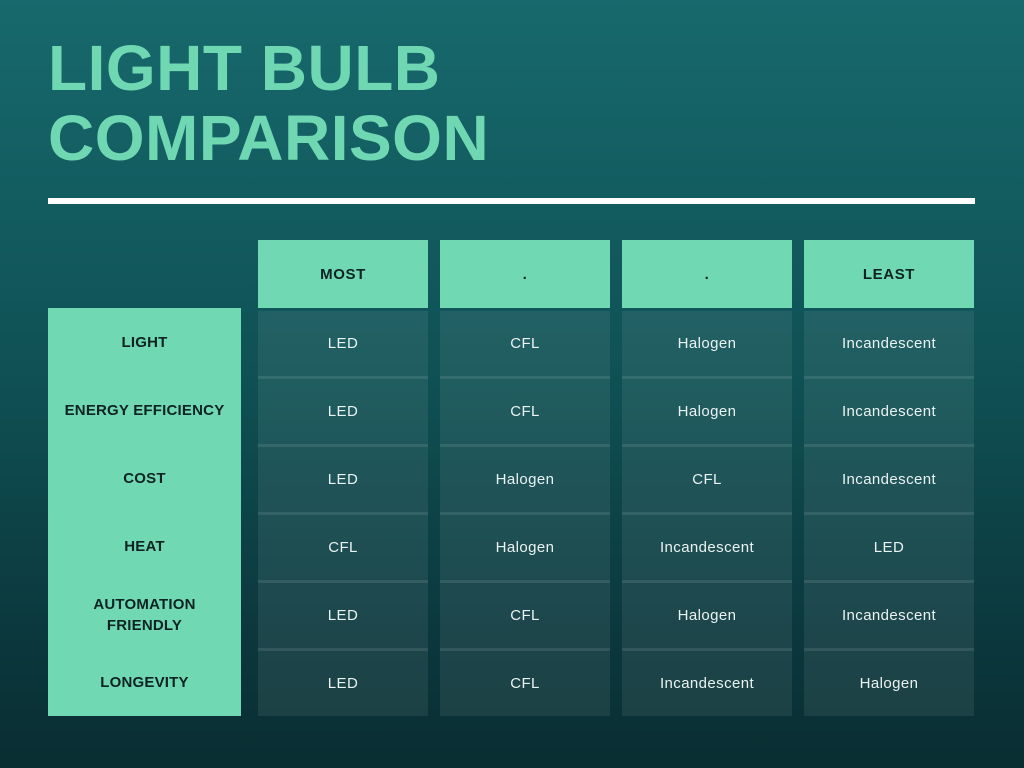  Describe the element at coordinates (144, 547) in the screenshot. I see `row-header-heat: HEAT` at that location.